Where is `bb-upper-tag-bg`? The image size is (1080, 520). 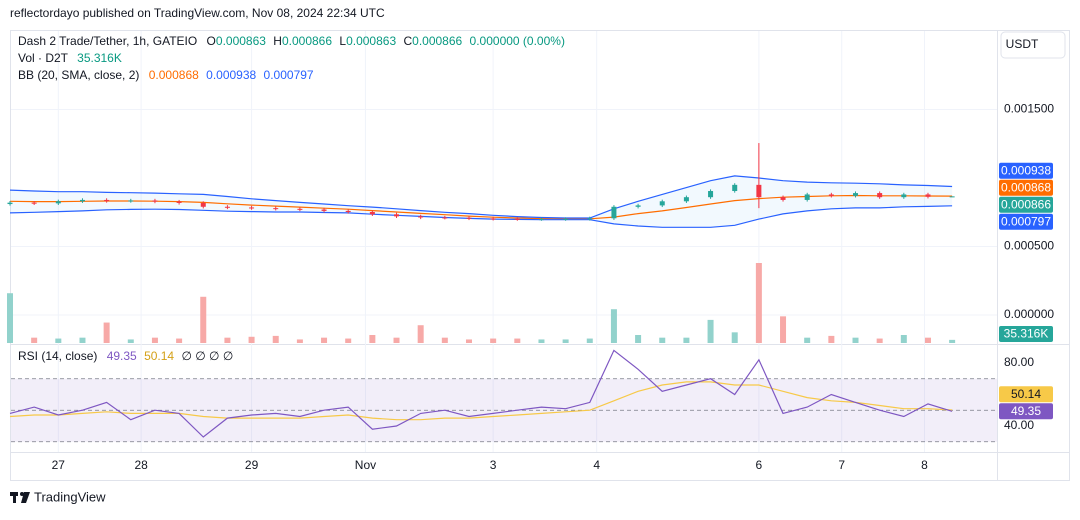 bb-upper-tag-bg is located at coordinates (1026, 170).